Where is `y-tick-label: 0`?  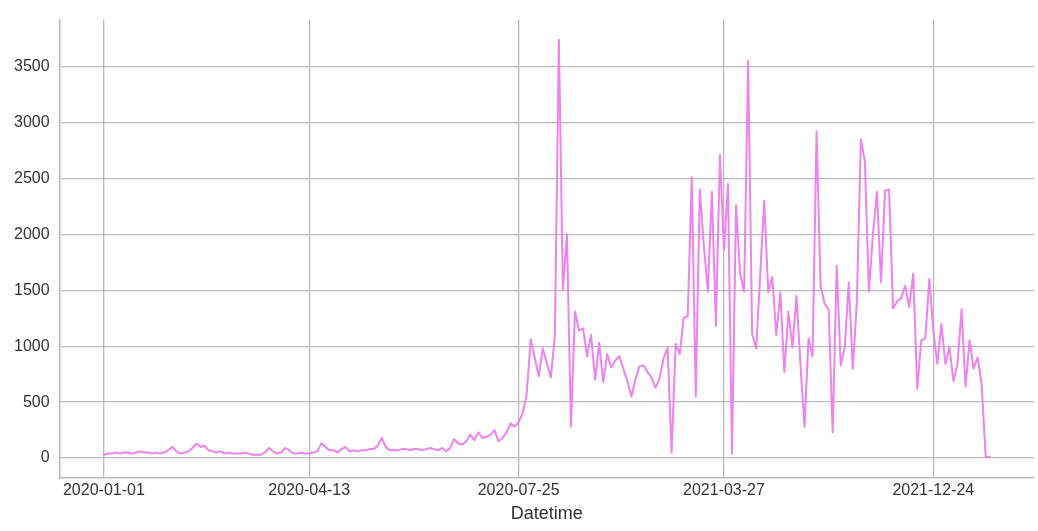 y-tick-label: 0 is located at coordinates (45, 457).